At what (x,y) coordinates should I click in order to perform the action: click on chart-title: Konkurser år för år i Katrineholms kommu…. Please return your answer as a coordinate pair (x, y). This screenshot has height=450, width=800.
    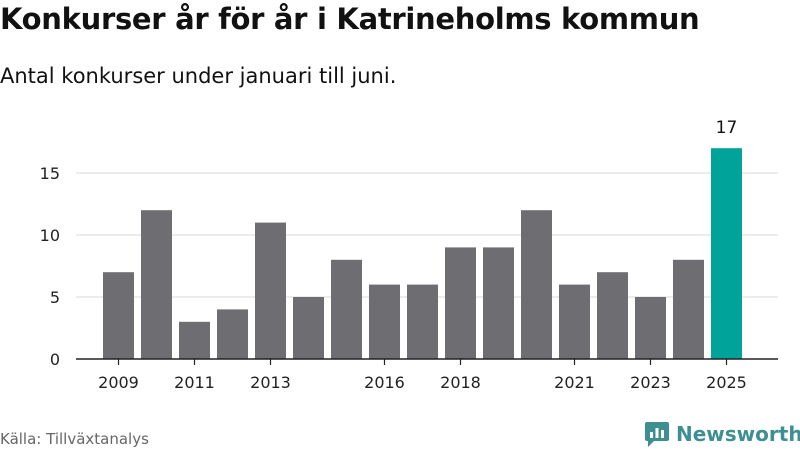
    Looking at the image, I should click on (350, 19).